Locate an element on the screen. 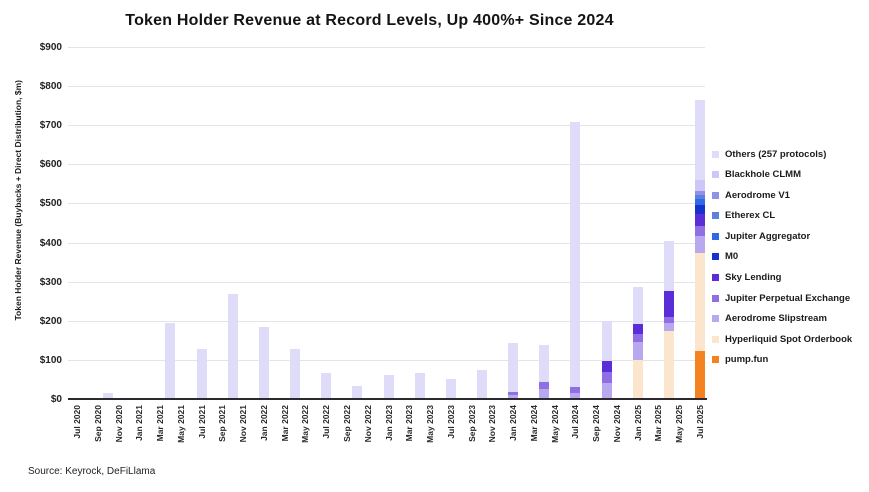 The height and width of the screenshot is (492, 869). y-tick-label: $600 is located at coordinates (50, 165).